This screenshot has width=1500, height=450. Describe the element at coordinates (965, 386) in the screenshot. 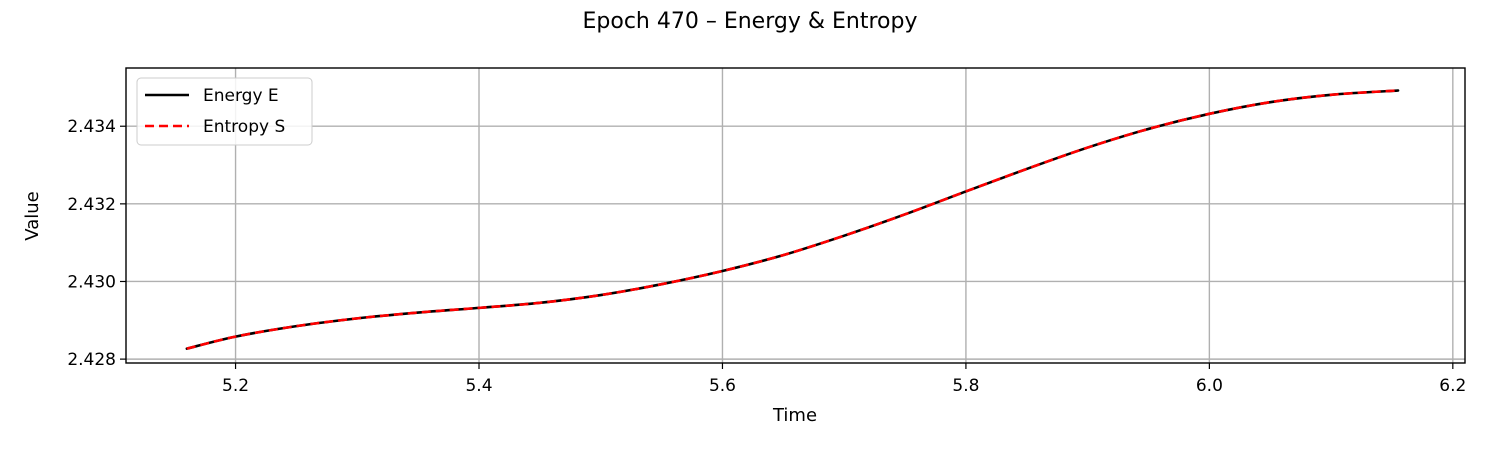

I see `x-tick-label: 5.8` at that location.